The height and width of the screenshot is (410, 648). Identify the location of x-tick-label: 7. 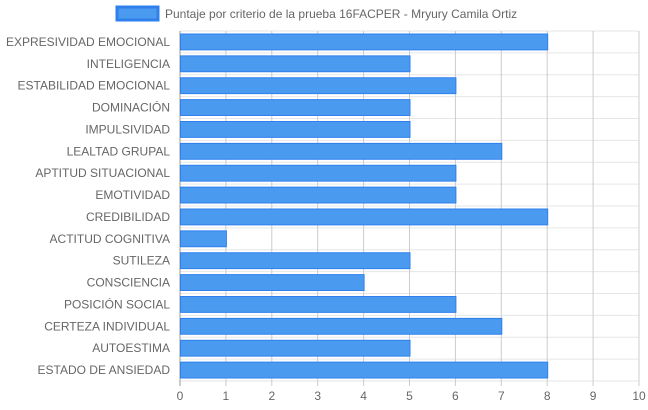
(501, 396).